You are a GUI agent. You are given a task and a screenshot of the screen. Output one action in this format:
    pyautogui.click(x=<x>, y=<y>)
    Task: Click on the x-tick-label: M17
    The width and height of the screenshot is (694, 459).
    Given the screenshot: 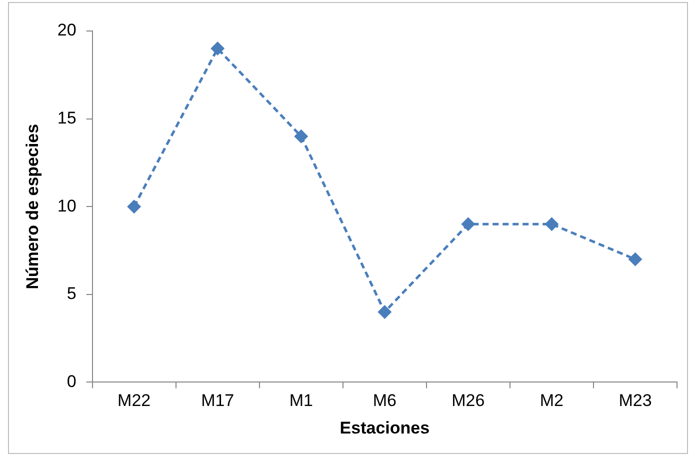 What is the action you would take?
    pyautogui.click(x=217, y=400)
    